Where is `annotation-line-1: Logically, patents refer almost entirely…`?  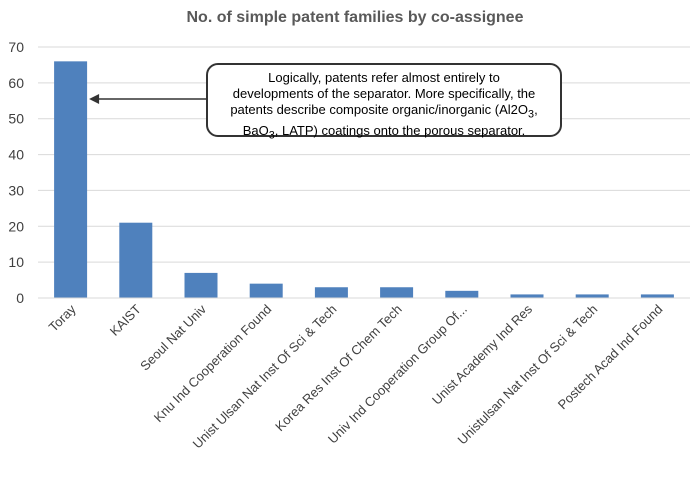 annotation-line-1: Logically, patents refer almost entirely… is located at coordinates (384, 77).